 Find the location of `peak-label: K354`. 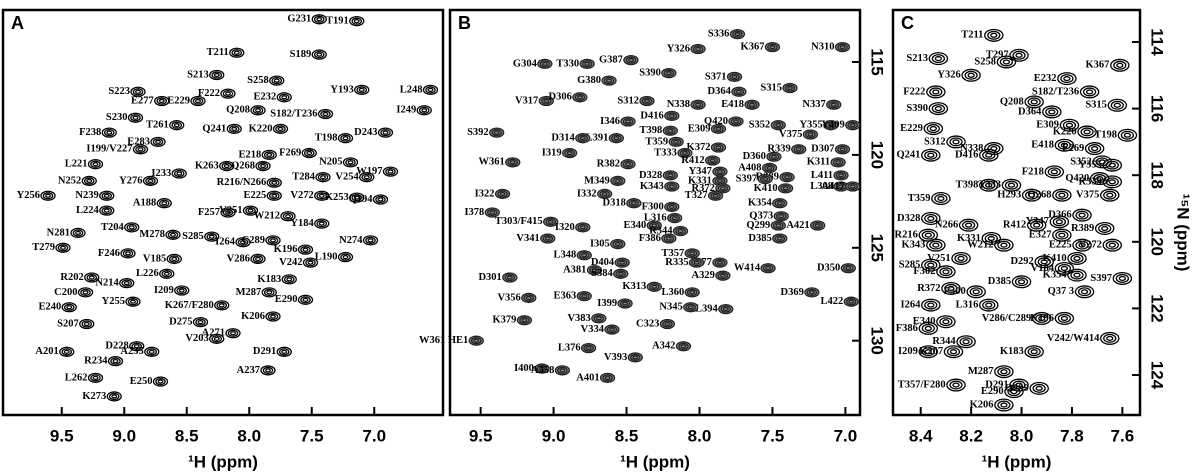

peak-label: K354 is located at coordinates (760, 203).